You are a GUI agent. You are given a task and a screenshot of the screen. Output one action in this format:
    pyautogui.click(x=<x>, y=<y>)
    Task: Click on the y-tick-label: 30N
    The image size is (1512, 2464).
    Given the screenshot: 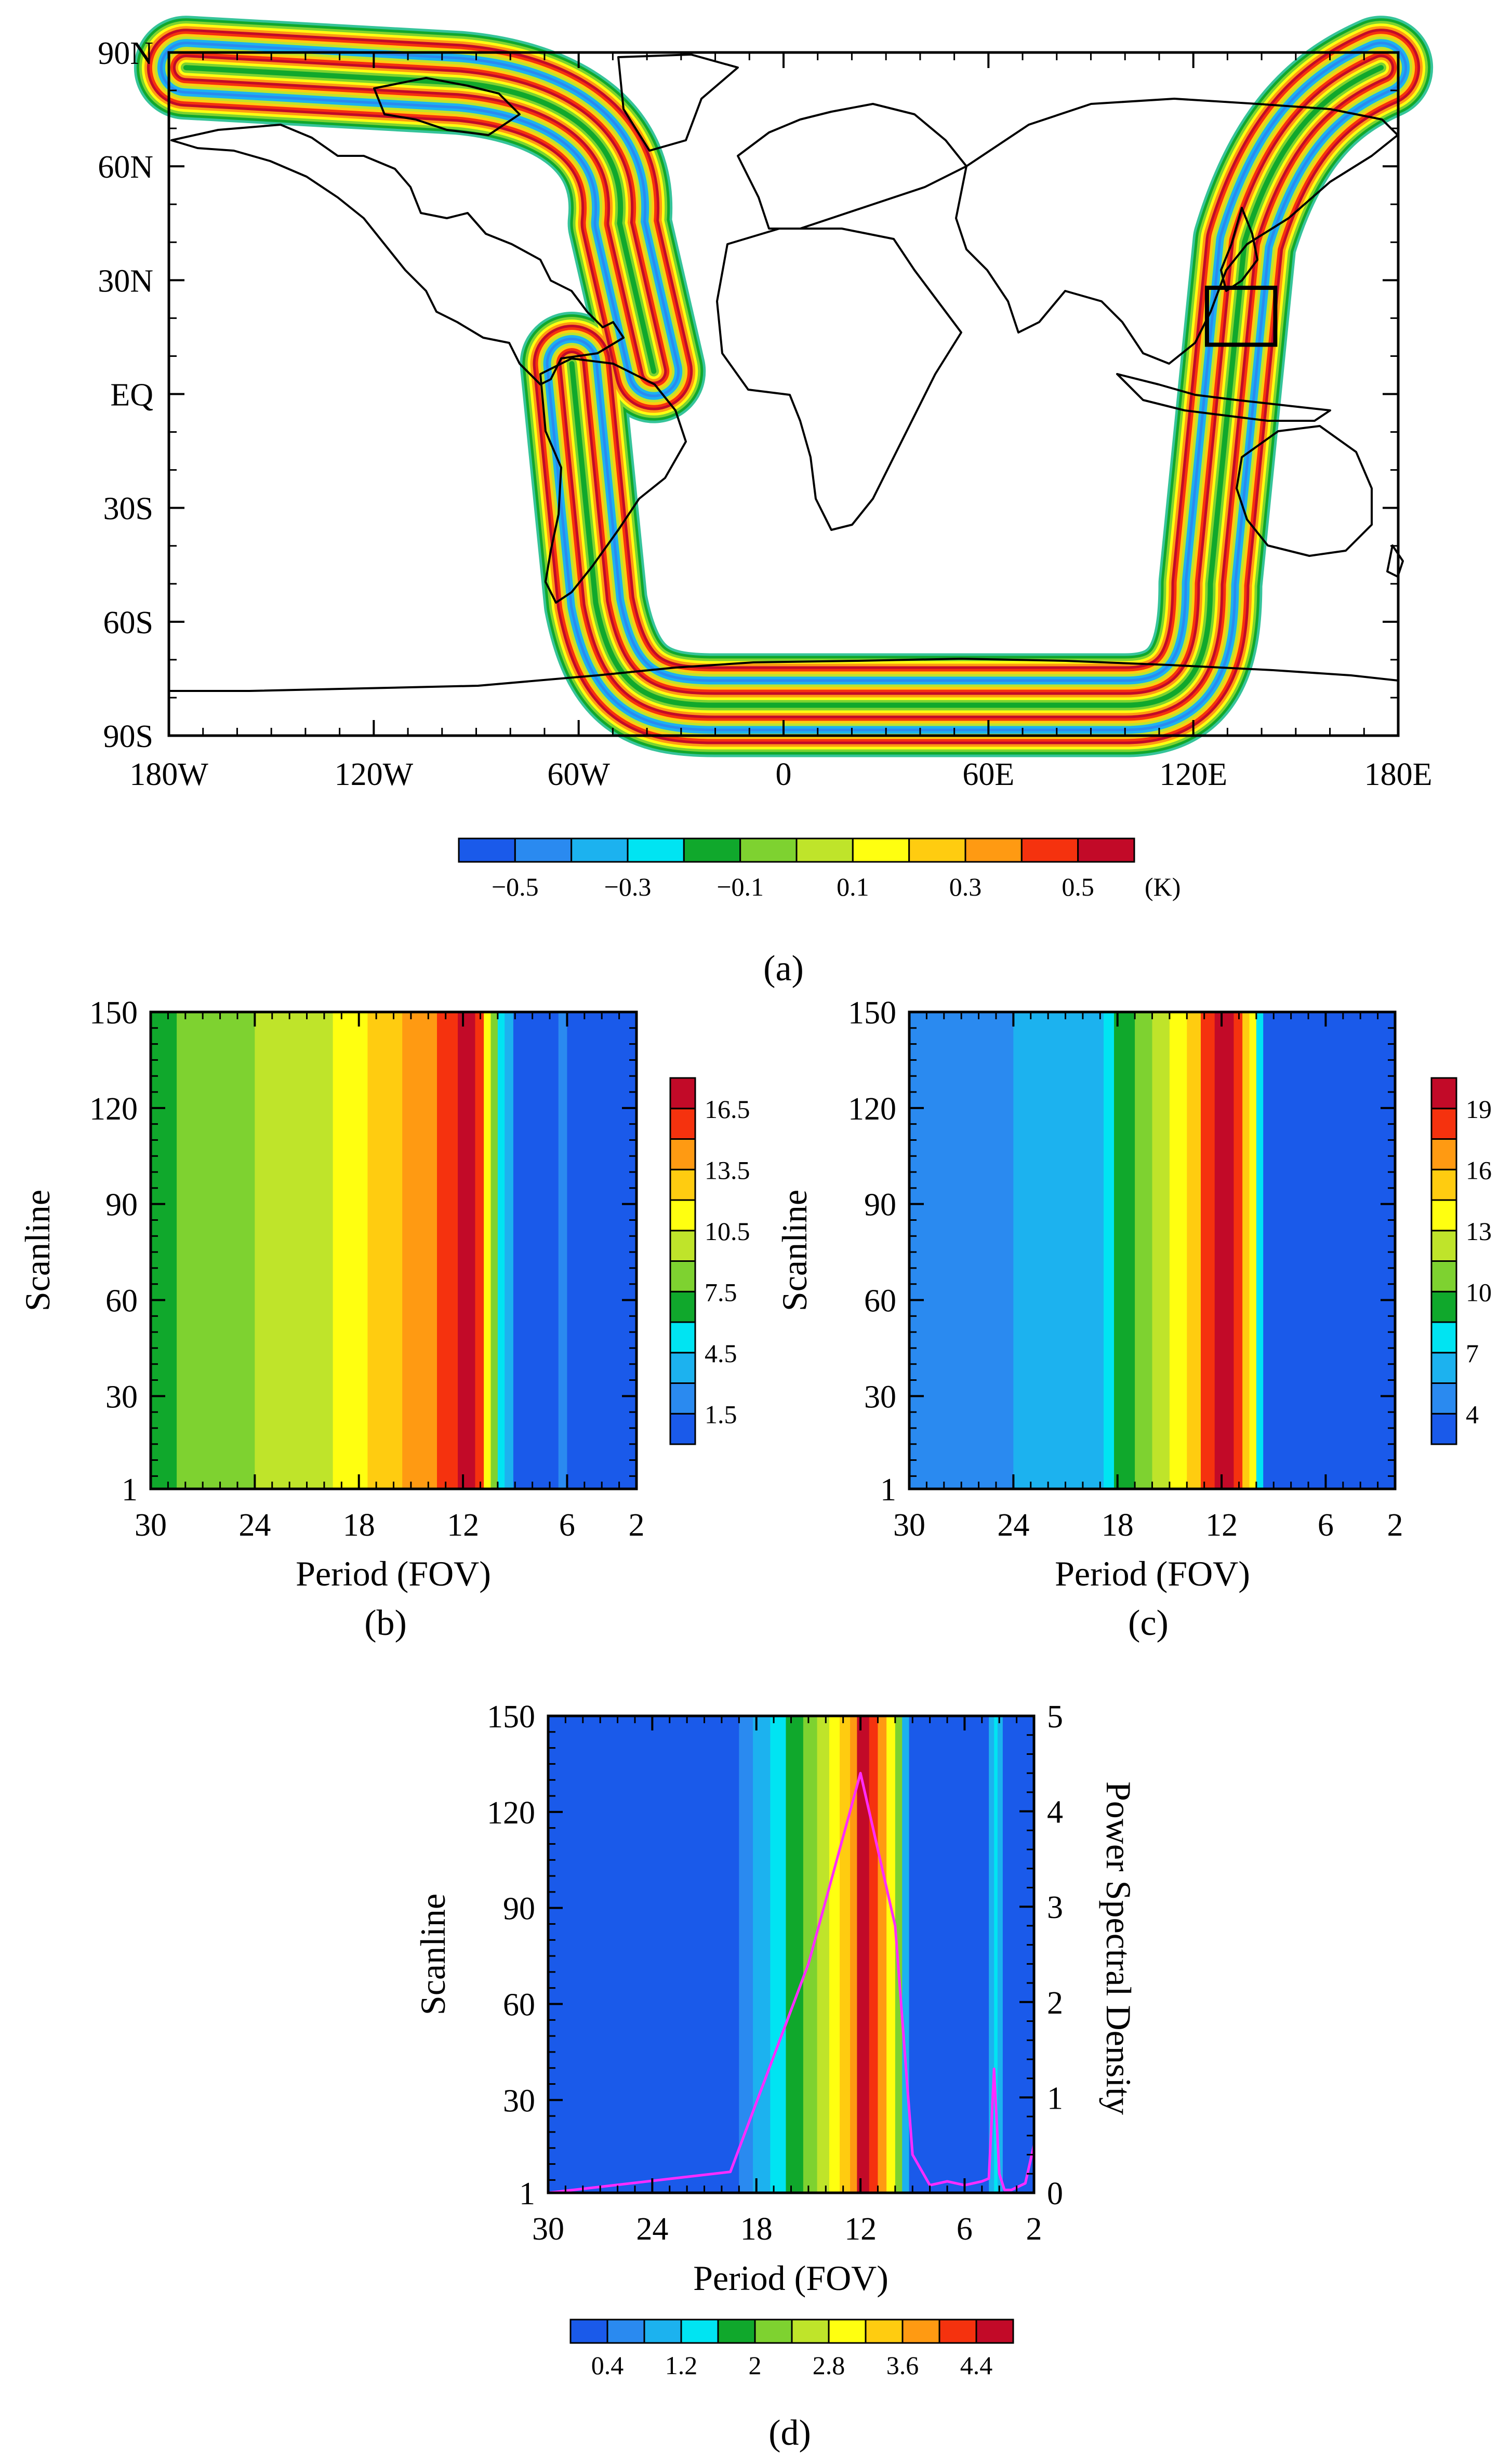 What is the action you would take?
    pyautogui.click(x=126, y=281)
    